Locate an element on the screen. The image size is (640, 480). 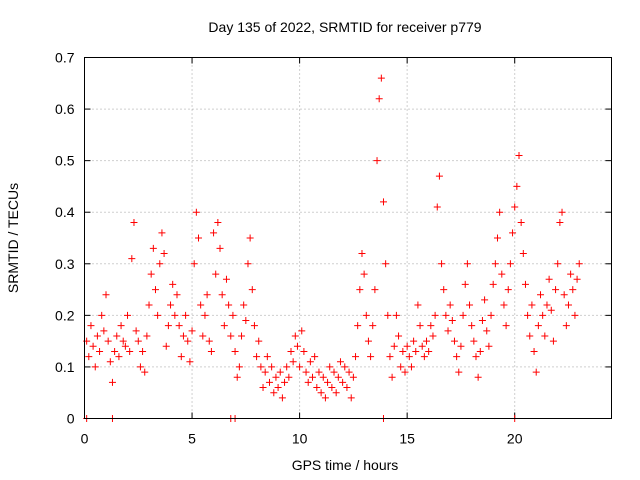
y-tick-label: 0.3 is located at coordinates (65, 264).